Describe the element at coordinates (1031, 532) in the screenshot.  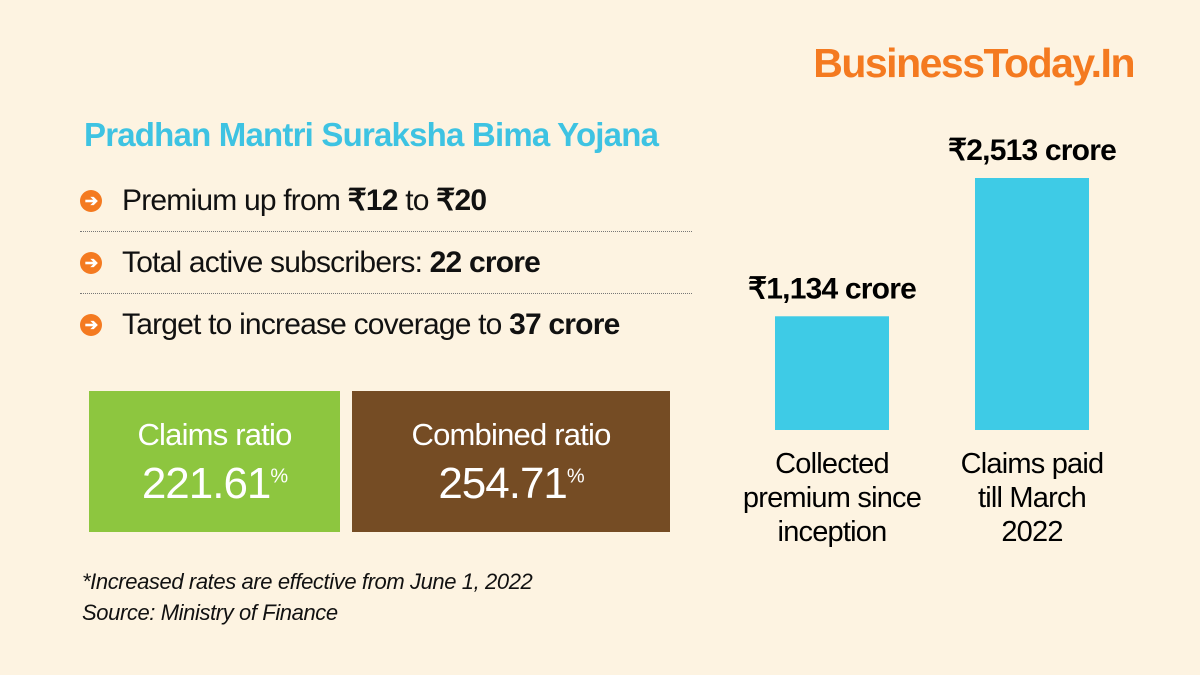
I see `category-label: 2022` at that location.